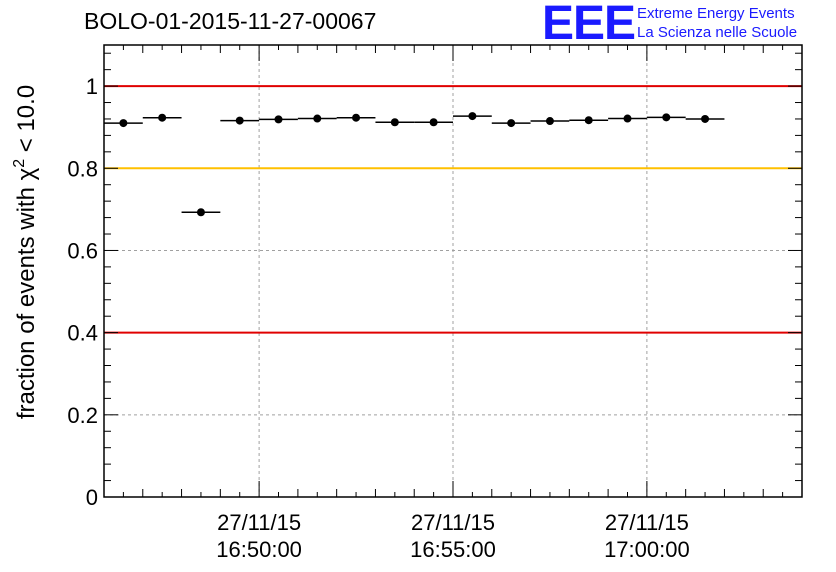 The width and height of the screenshot is (836, 572). Describe the element at coordinates (92, 86) in the screenshot. I see `y-tick-label-5: 1` at that location.